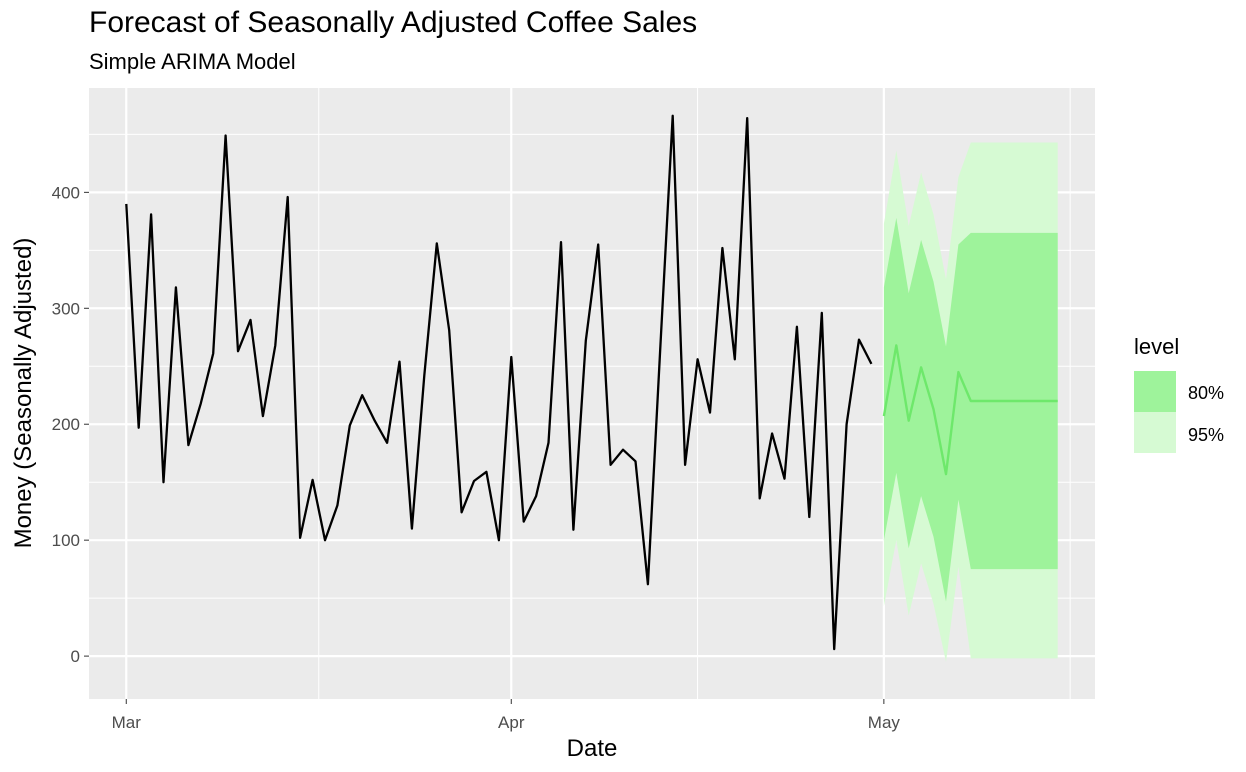 Image resolution: width=1246 pixels, height=772 pixels. What do you see at coordinates (75, 656) in the screenshot?
I see `y-tick-label: 0` at bounding box center [75, 656].